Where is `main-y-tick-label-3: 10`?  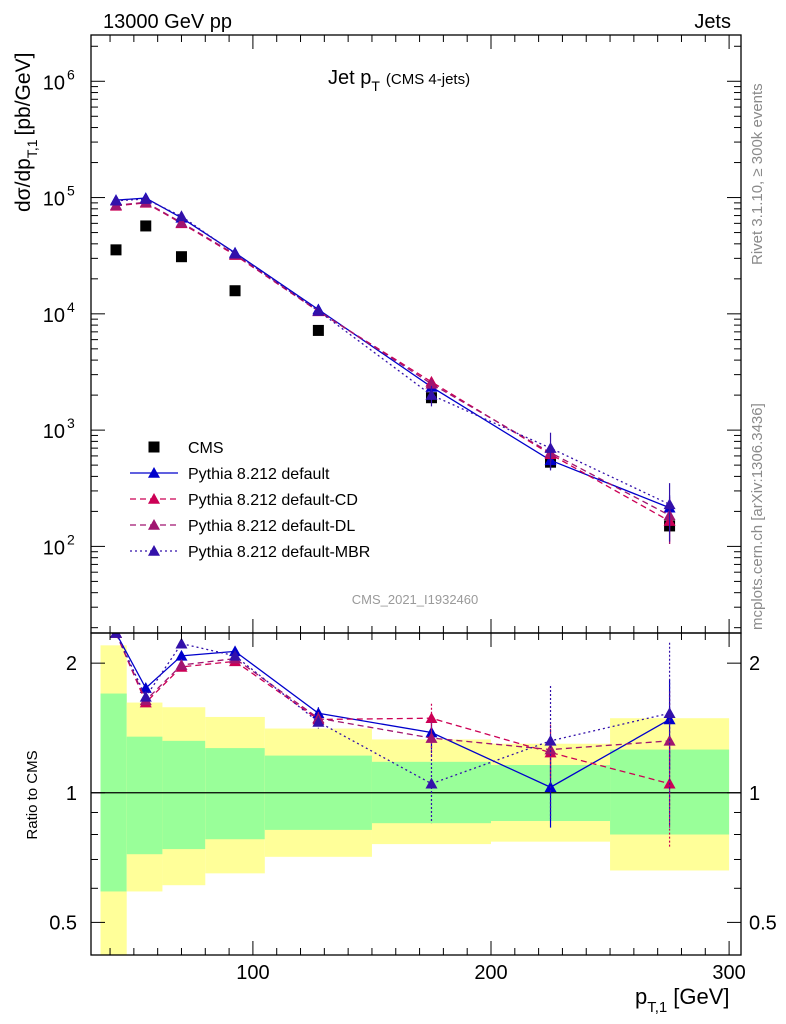
main-y-tick-label-3: 10 is located at coordinates (54, 200).